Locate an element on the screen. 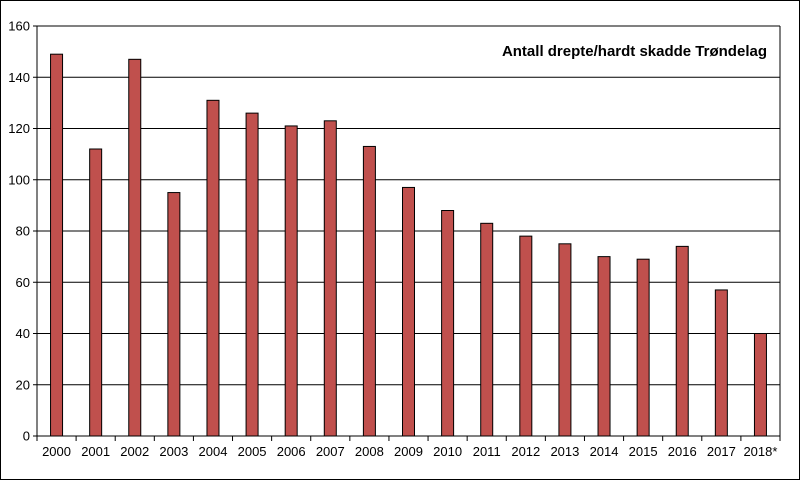 This screenshot has width=800, height=480. bar-2002 is located at coordinates (135, 247).